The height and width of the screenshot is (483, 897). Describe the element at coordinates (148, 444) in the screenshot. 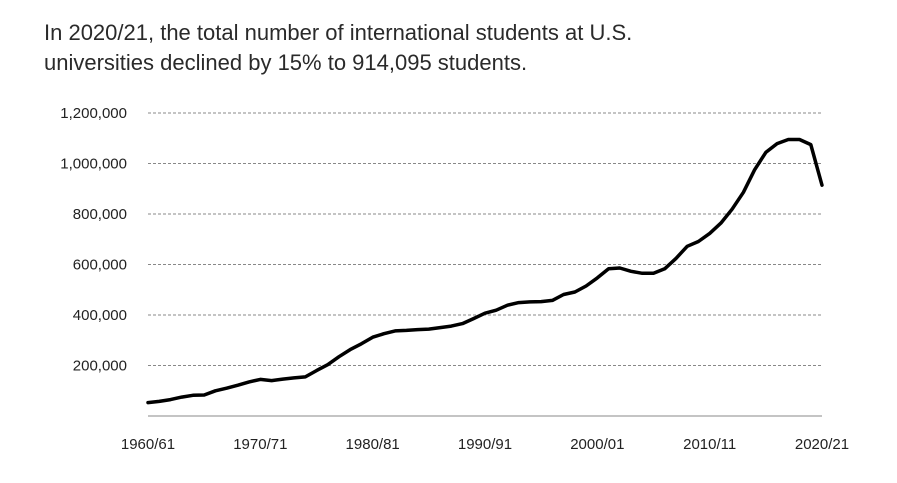

I see `x-tick-label: 1960/61` at that location.